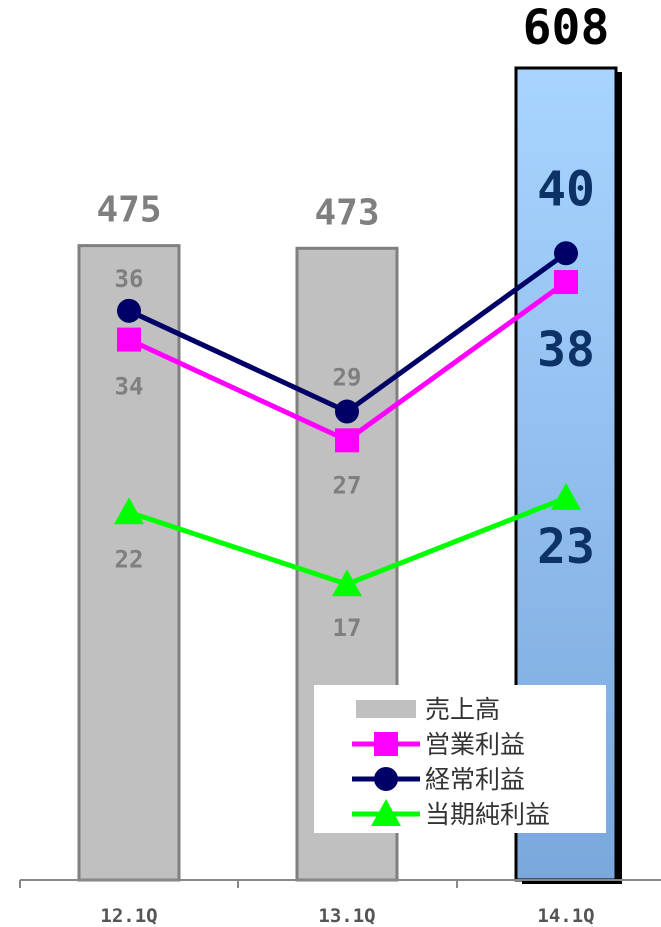 The image size is (661, 927). I want to click on point-value-label: 17, so click(347, 628).